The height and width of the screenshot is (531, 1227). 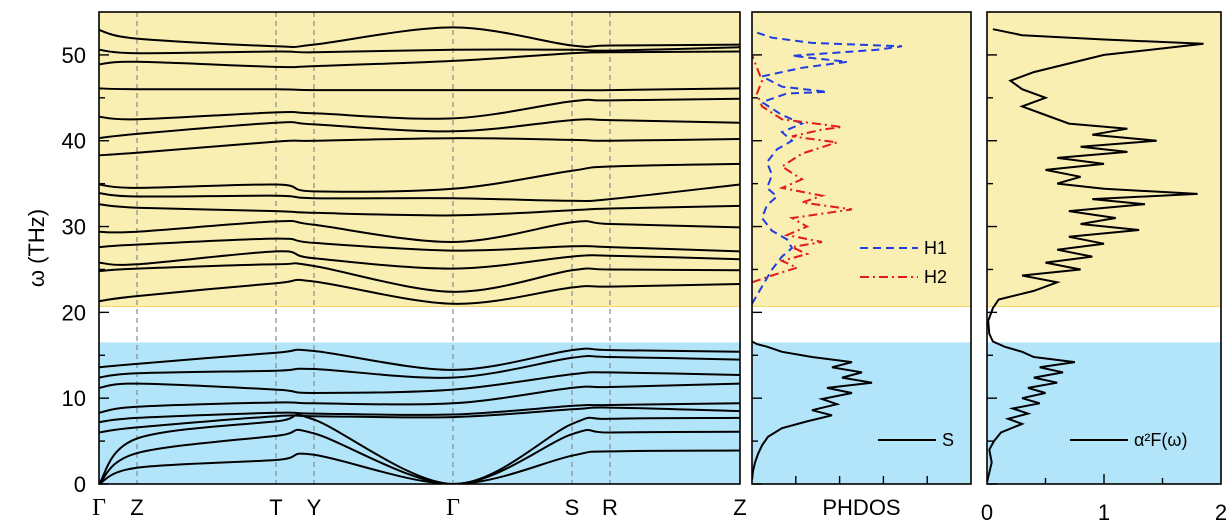 What do you see at coordinates (802, 169) in the screenshot?
I see `phdos-h2-line` at bounding box center [802, 169].